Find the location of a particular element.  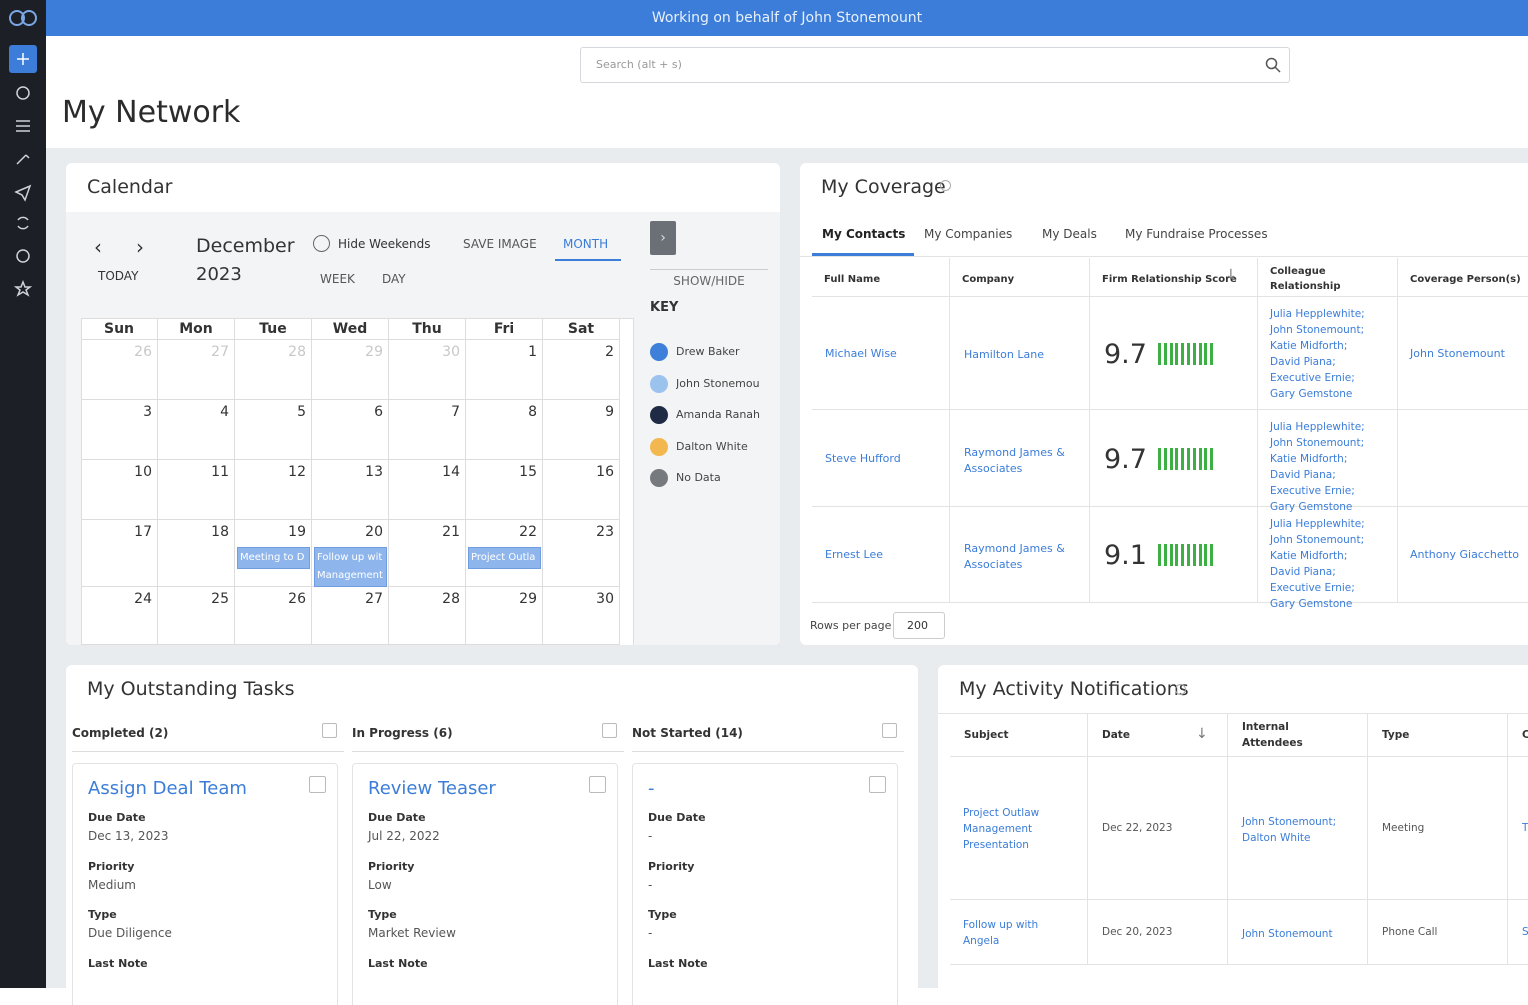

tabs-divider is located at coordinates (1164, 256).